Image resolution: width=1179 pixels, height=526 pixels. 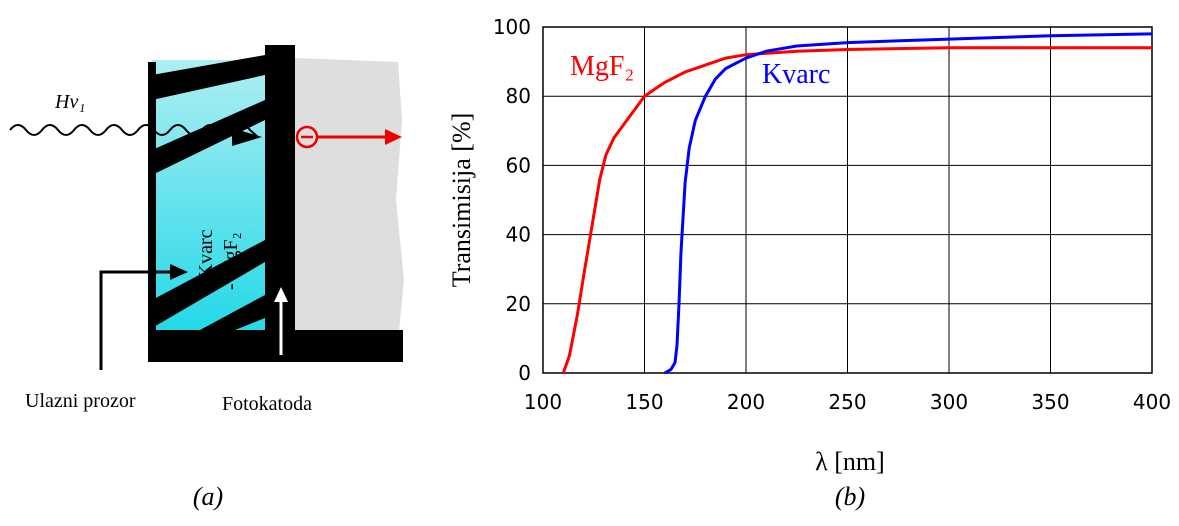 What do you see at coordinates (231, 261) in the screenshot?
I see `material-label: - MgF₂` at bounding box center [231, 261].